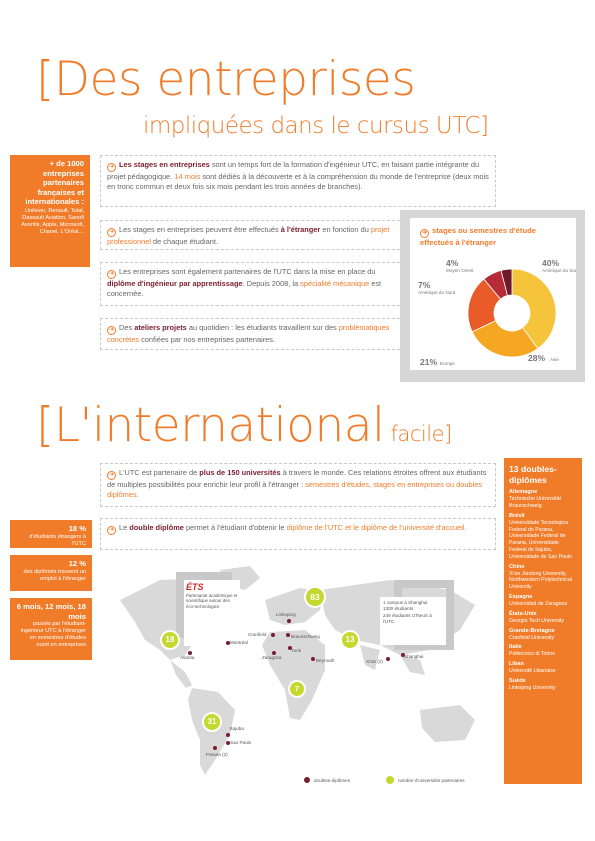 This screenshot has height=841, width=595. What do you see at coordinates (239, 642) in the screenshot?
I see `city-montreal: Montréal` at bounding box center [239, 642].